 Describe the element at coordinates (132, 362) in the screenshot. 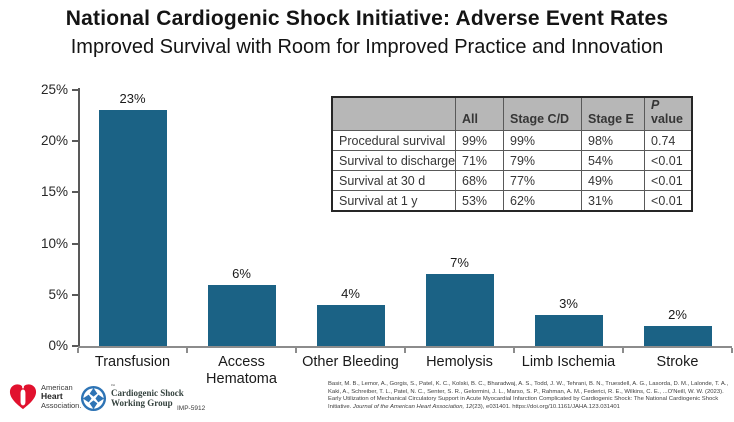

I see `x-category-label: Transfusion` at that location.